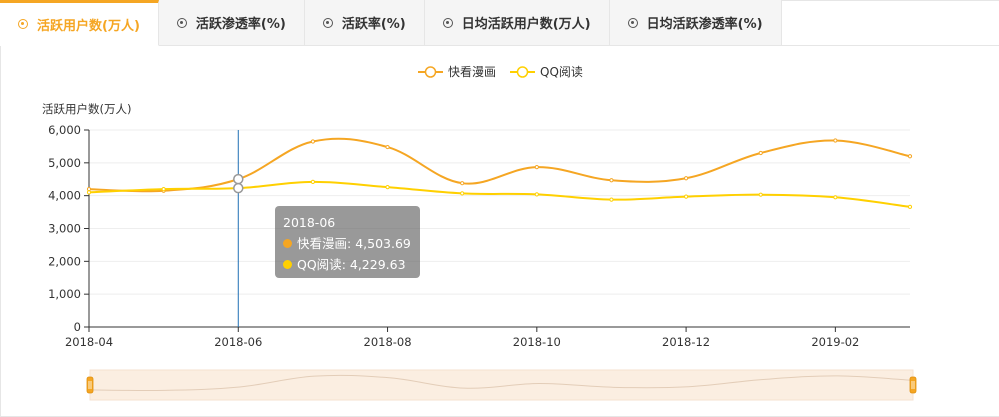  Describe the element at coordinates (501, 382) in the screenshot. I see `zoom-preview-line` at that location.